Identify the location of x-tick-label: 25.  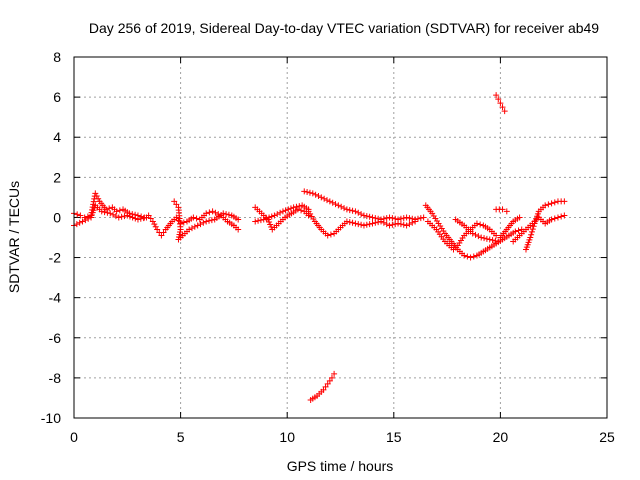
(607, 437).